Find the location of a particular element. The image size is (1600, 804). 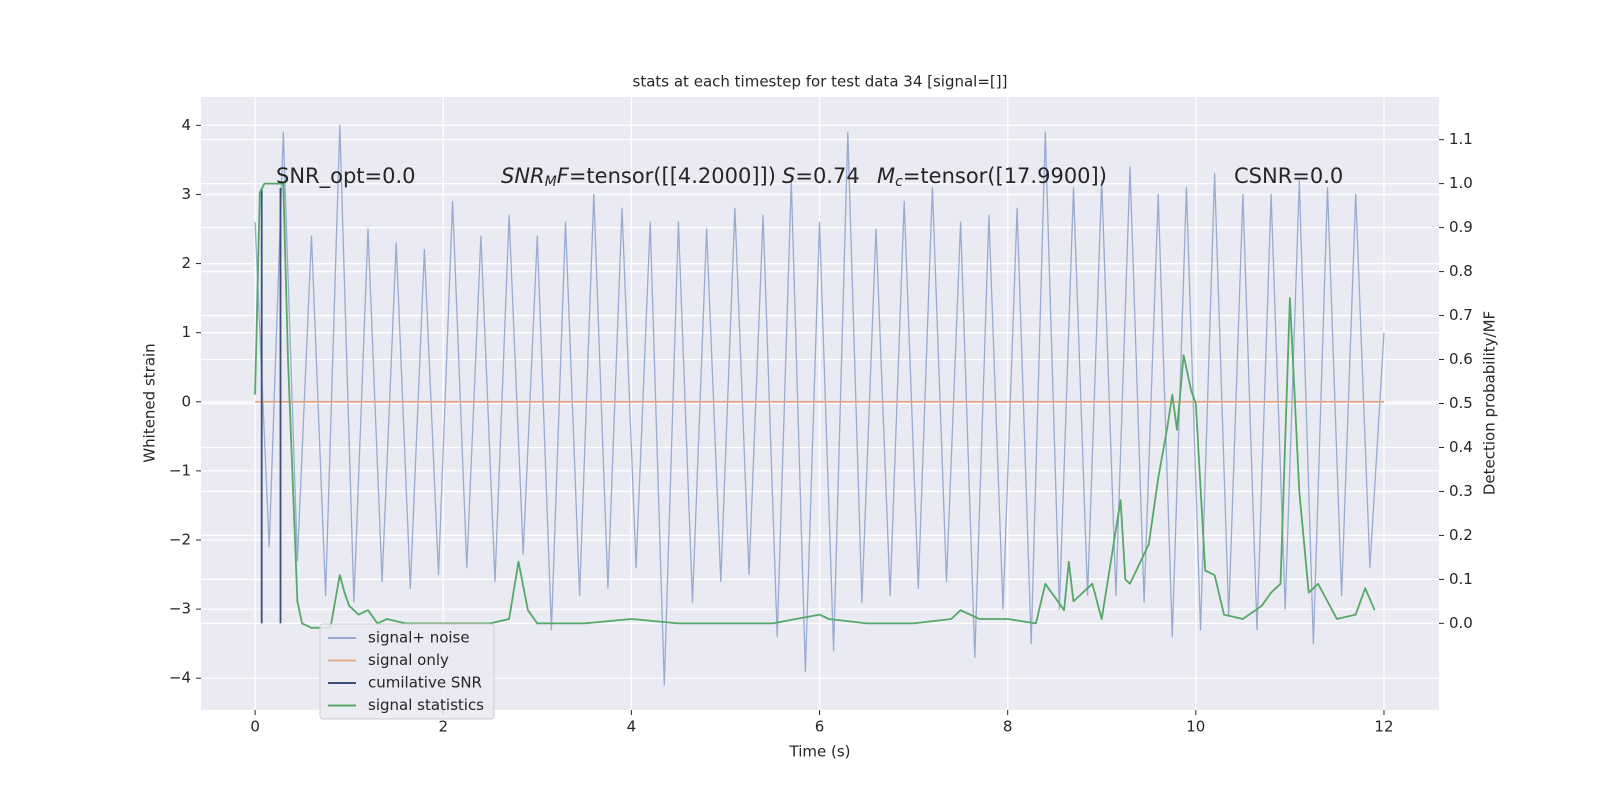

legend-box is located at coordinates (407, 671).